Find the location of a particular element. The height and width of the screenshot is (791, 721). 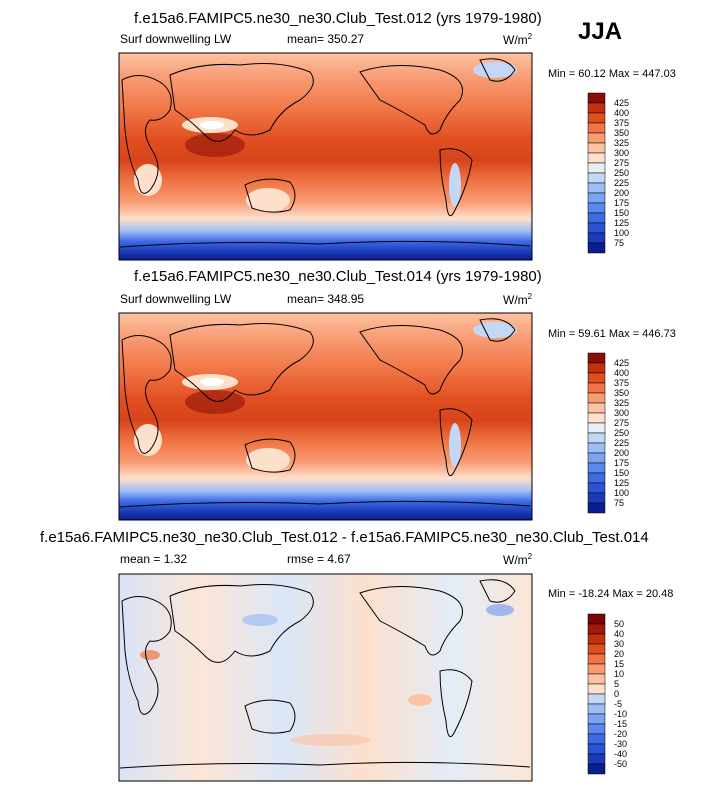

panel-1-andes-low is located at coordinates (455, 185).